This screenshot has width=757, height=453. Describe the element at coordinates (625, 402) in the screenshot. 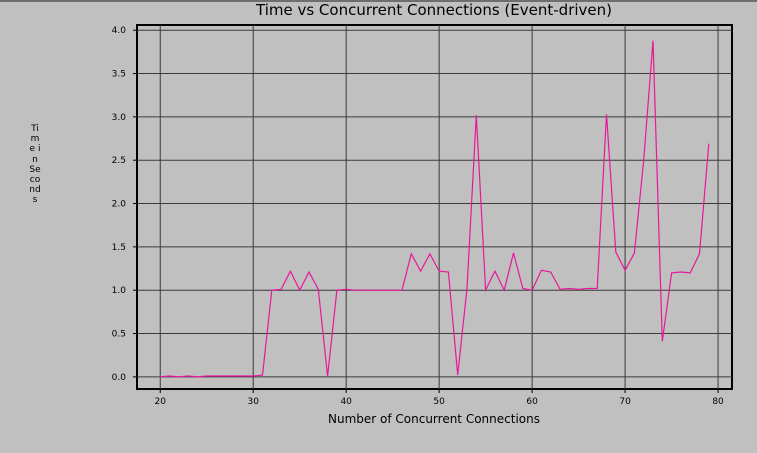

I see `x-tick-label: 70` at that location.